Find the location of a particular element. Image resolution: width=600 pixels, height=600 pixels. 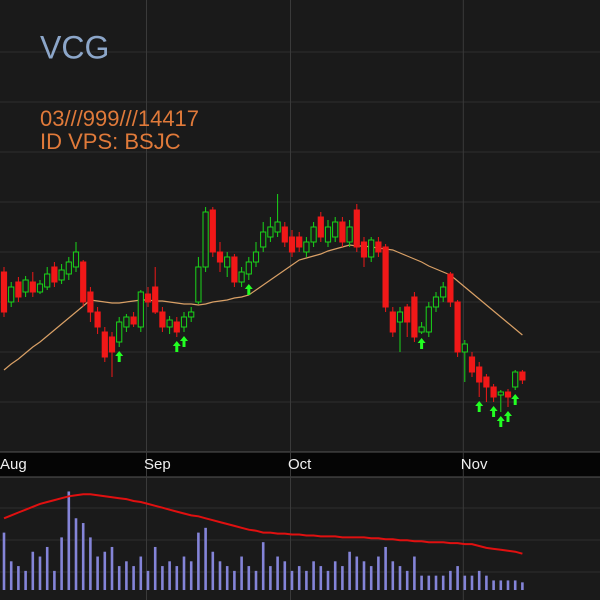

x-tick-label: Sep is located at coordinates (157, 464).